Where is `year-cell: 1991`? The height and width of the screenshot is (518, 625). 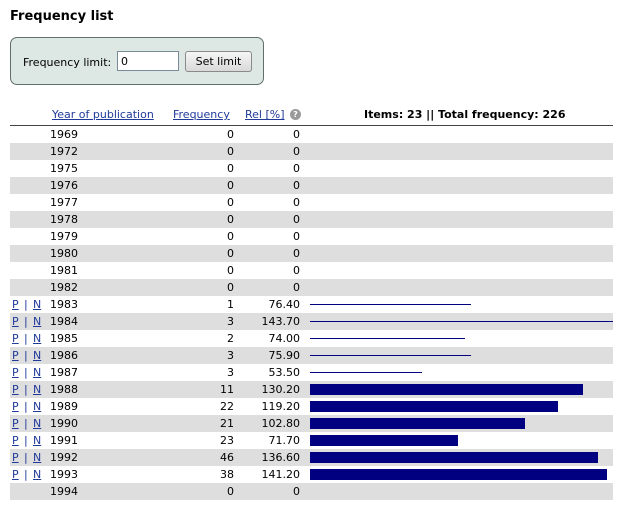 year-cell: 1991 is located at coordinates (64, 440).